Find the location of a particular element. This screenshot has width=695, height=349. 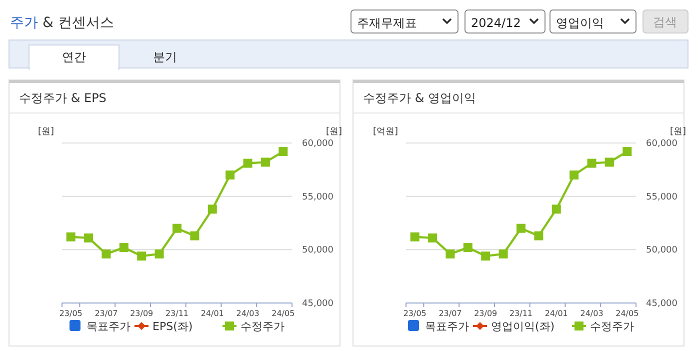

text: 주가 & 컨센서스 is located at coordinates (62, 23).